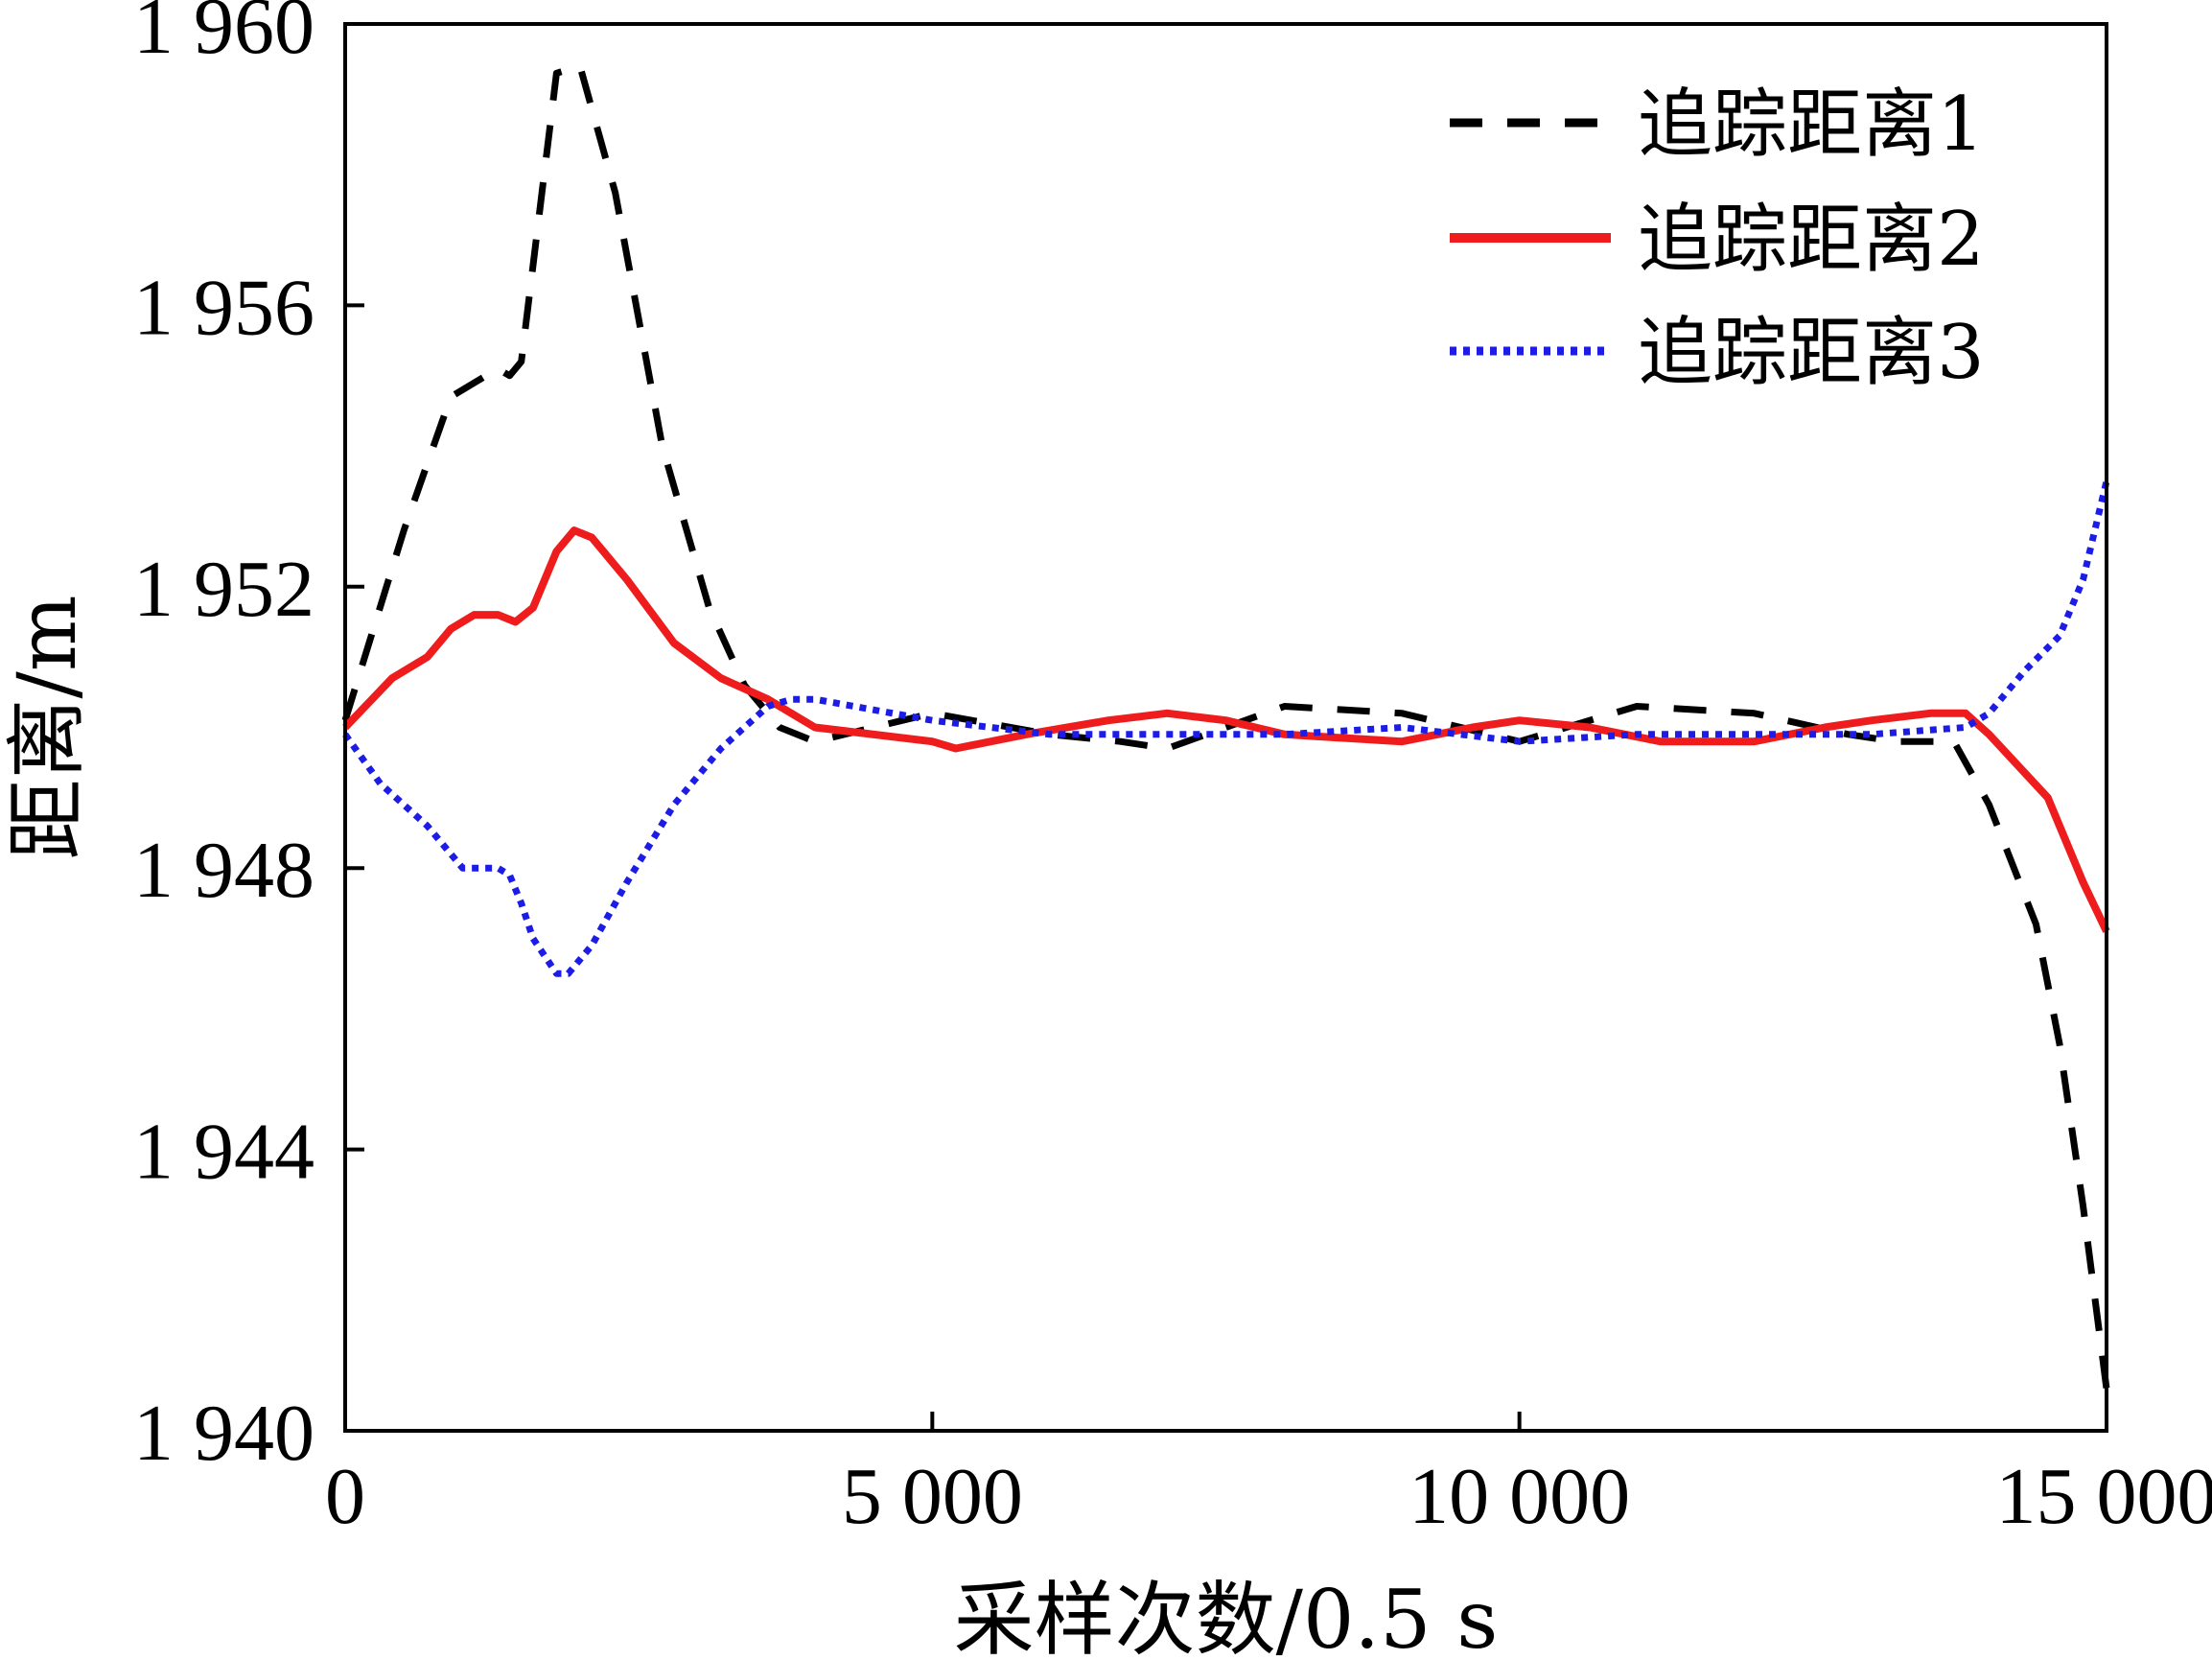 The width and height of the screenshot is (2212, 1660). I want to click on x-tick-label: 10 000, so click(1519, 1496).